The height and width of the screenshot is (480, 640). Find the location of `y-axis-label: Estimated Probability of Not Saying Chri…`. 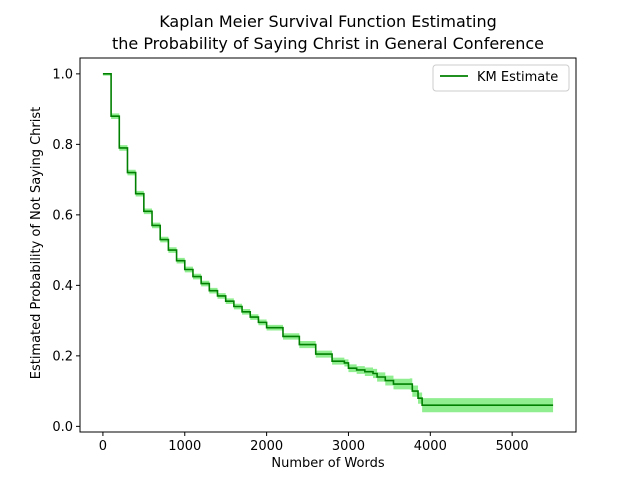

y-axis-label: Estimated Probability of Not Saying Chri… is located at coordinates (36, 243).